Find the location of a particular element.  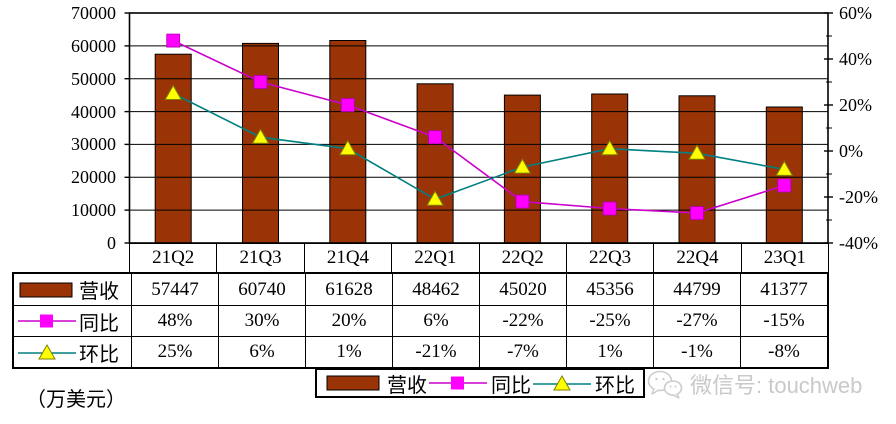

legend-label: 同比 is located at coordinates (511, 385).